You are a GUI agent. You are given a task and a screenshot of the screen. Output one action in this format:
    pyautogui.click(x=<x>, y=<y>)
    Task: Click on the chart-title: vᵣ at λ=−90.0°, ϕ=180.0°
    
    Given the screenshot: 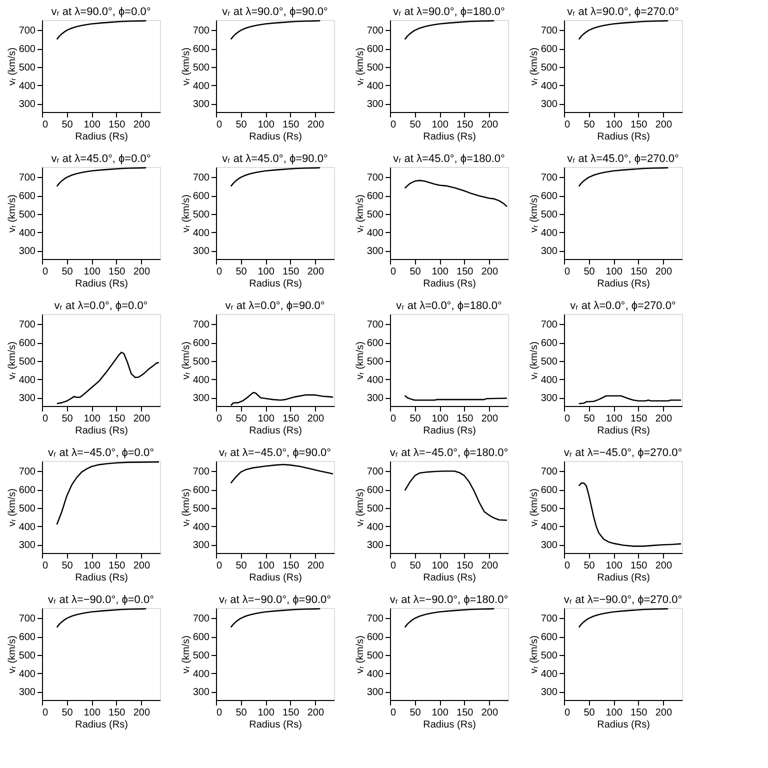 What is the action you would take?
    pyautogui.click(x=449, y=600)
    